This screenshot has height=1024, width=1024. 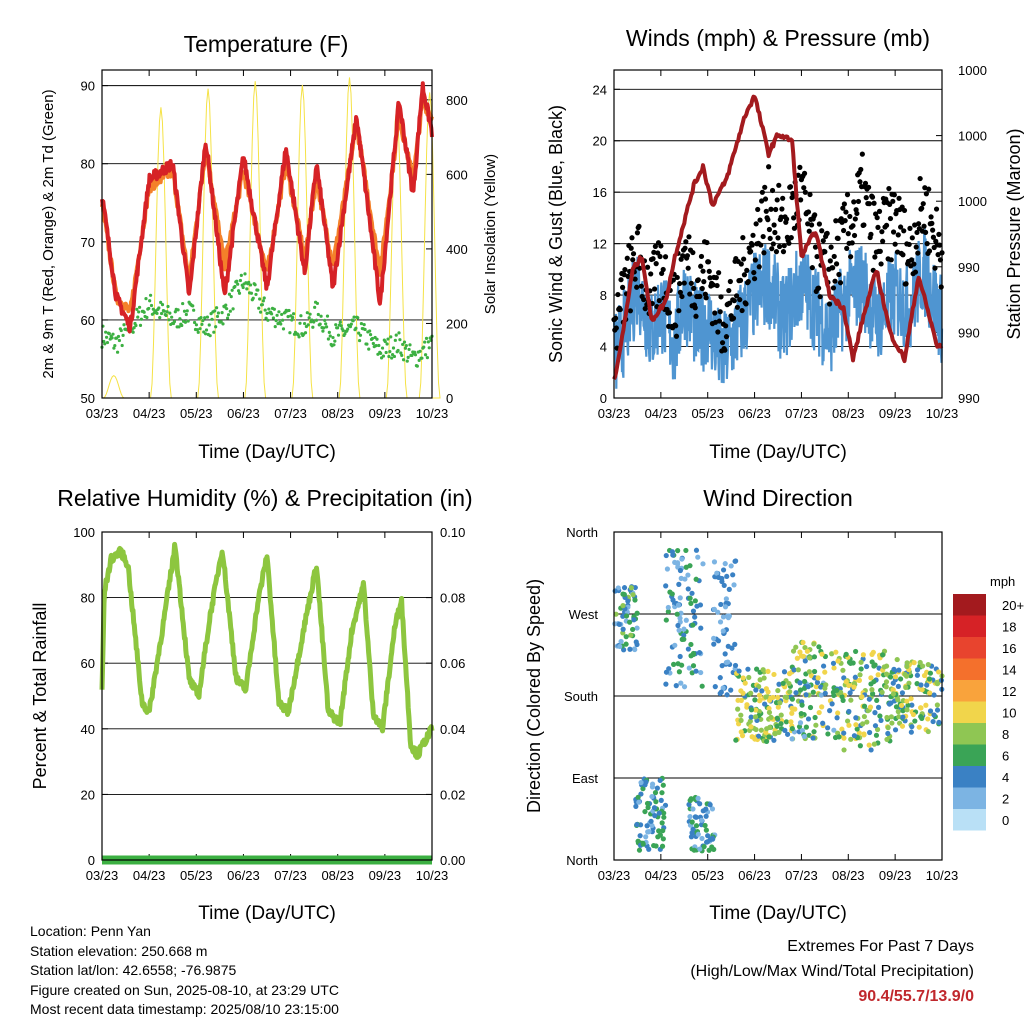 What do you see at coordinates (969, 267) in the screenshot?
I see `y2-tick-label: 990` at bounding box center [969, 267].